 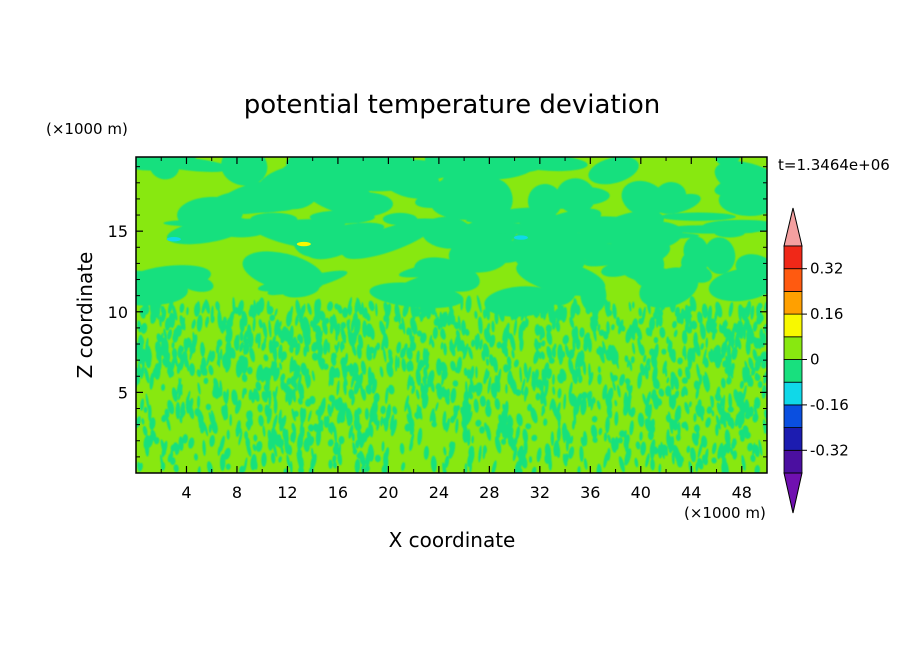 I want to click on colorbar-tick-label: -0.32, so click(x=829, y=450).